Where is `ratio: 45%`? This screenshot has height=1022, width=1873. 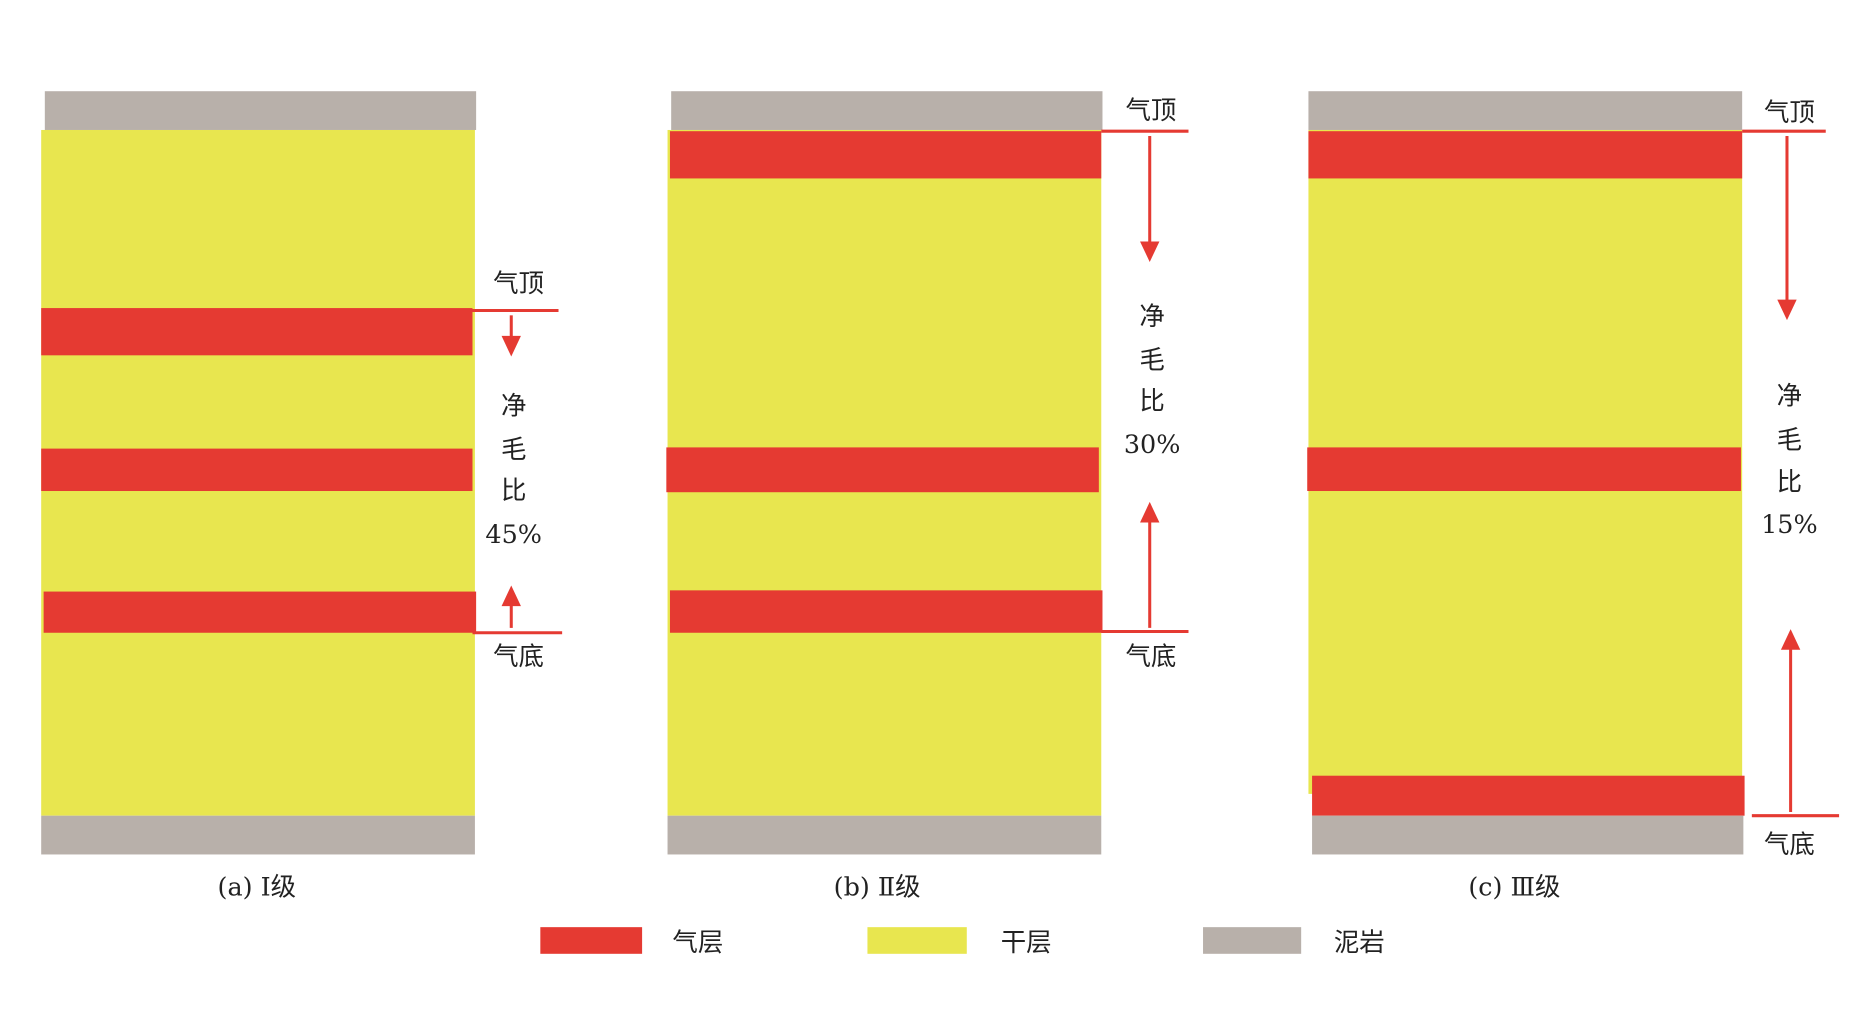
ratio: 45% is located at coordinates (513, 534).